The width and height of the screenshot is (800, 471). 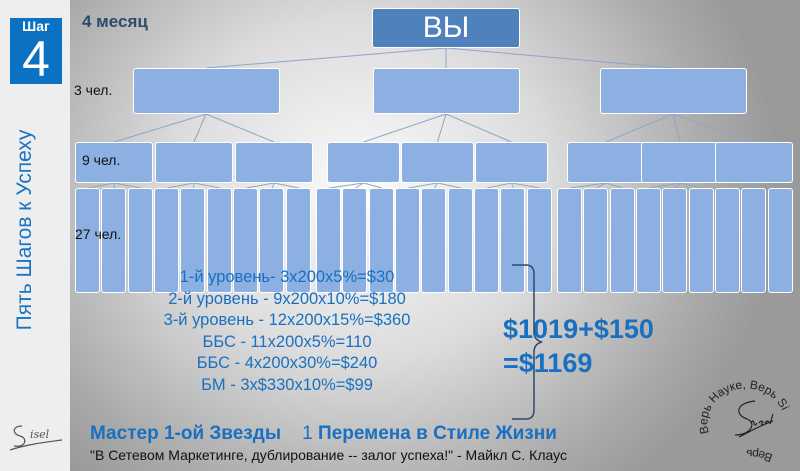 What do you see at coordinates (24, 230) in the screenshot?
I see `vertical-title: Пять Шагов к Успеху` at bounding box center [24, 230].